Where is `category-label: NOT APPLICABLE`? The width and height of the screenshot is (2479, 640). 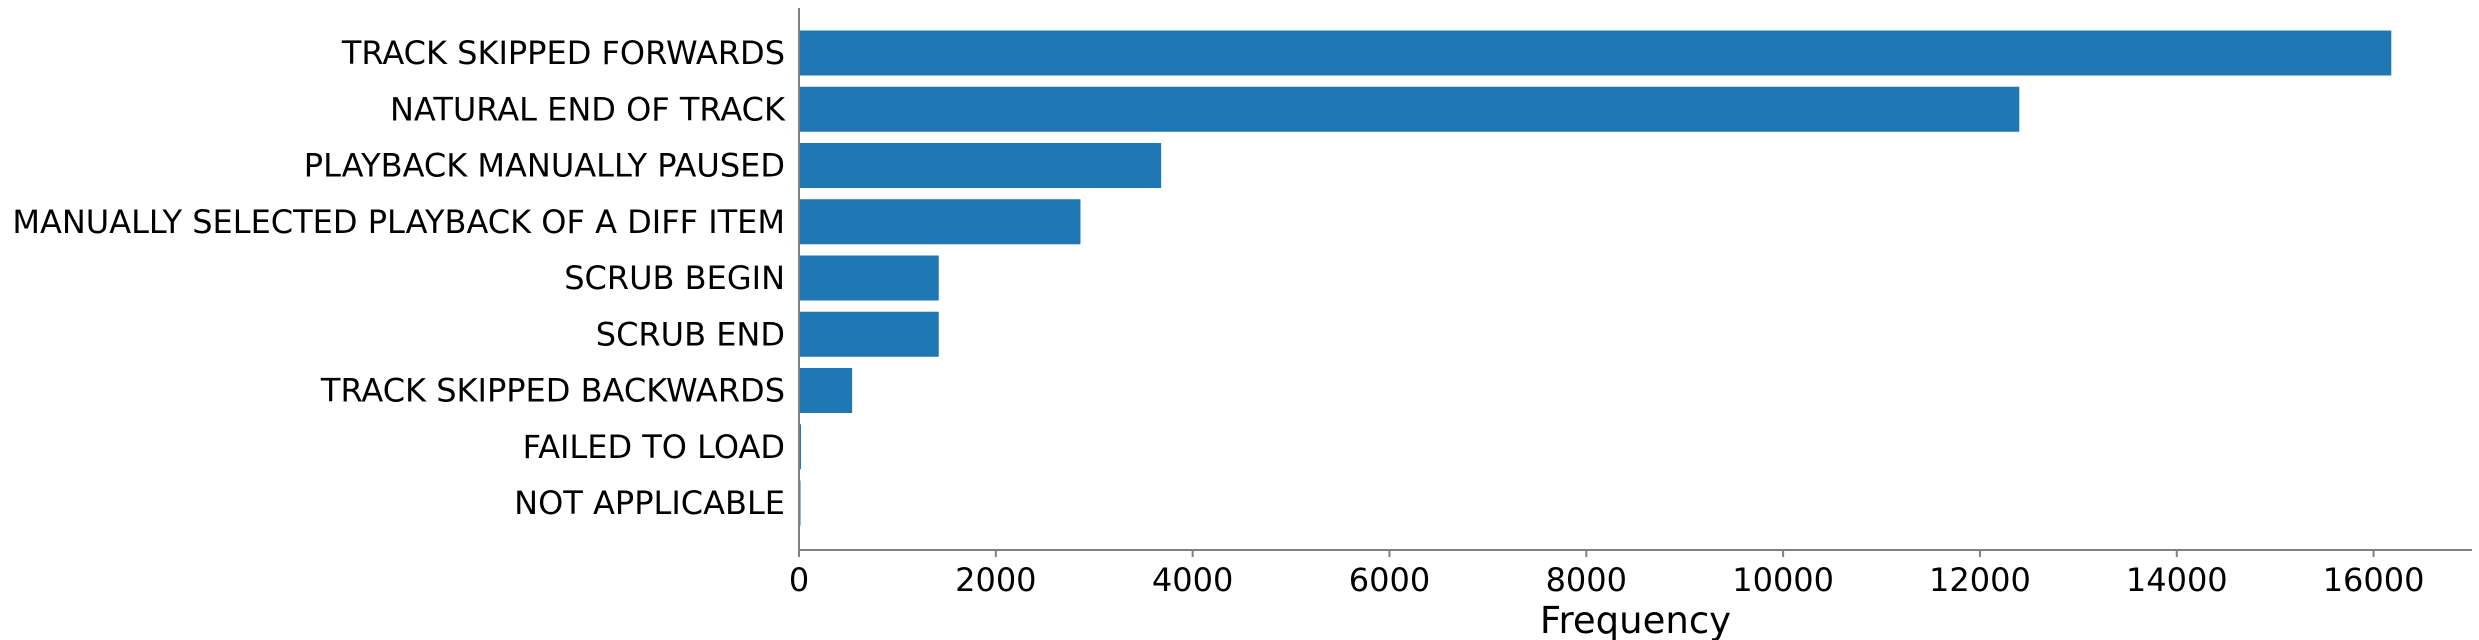
category-label: NOT APPLICABLE is located at coordinates (649, 503).